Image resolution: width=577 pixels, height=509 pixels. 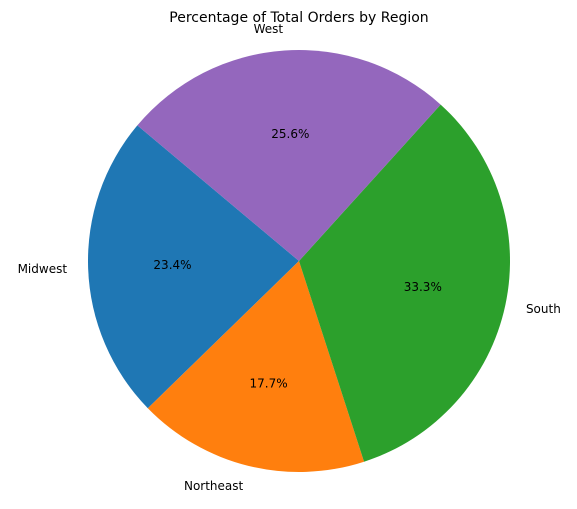 What do you see at coordinates (43, 269) in the screenshot?
I see `category-label-midwest: Midwest` at bounding box center [43, 269].